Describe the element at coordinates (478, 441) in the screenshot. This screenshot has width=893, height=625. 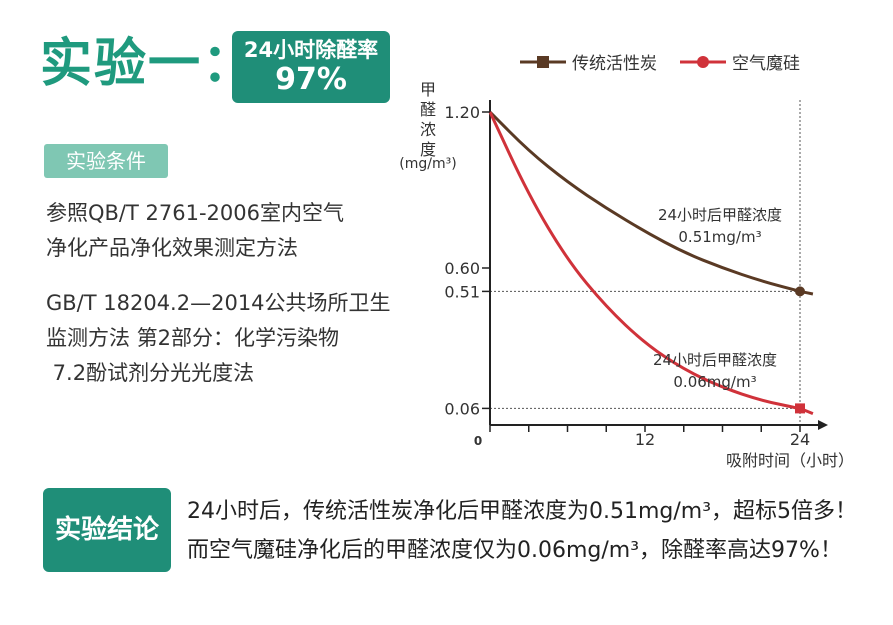
I see `x-tick-label: 0` at that location.